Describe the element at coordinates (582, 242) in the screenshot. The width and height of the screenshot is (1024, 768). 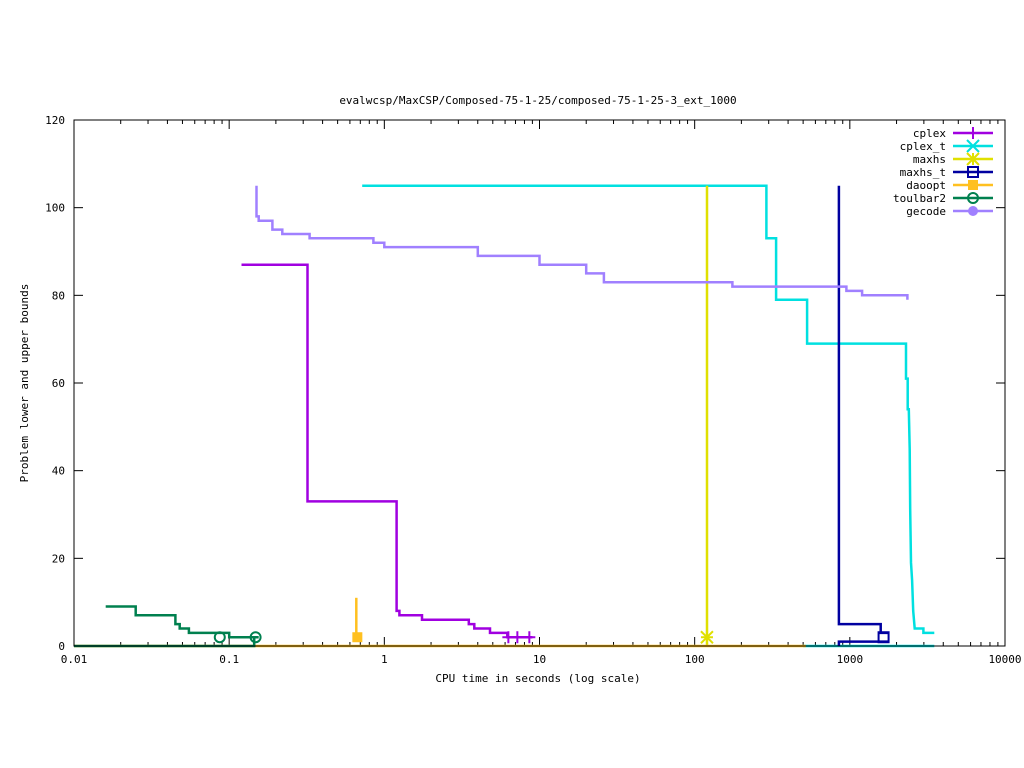
I see `series-gecode-upper-bound` at that location.